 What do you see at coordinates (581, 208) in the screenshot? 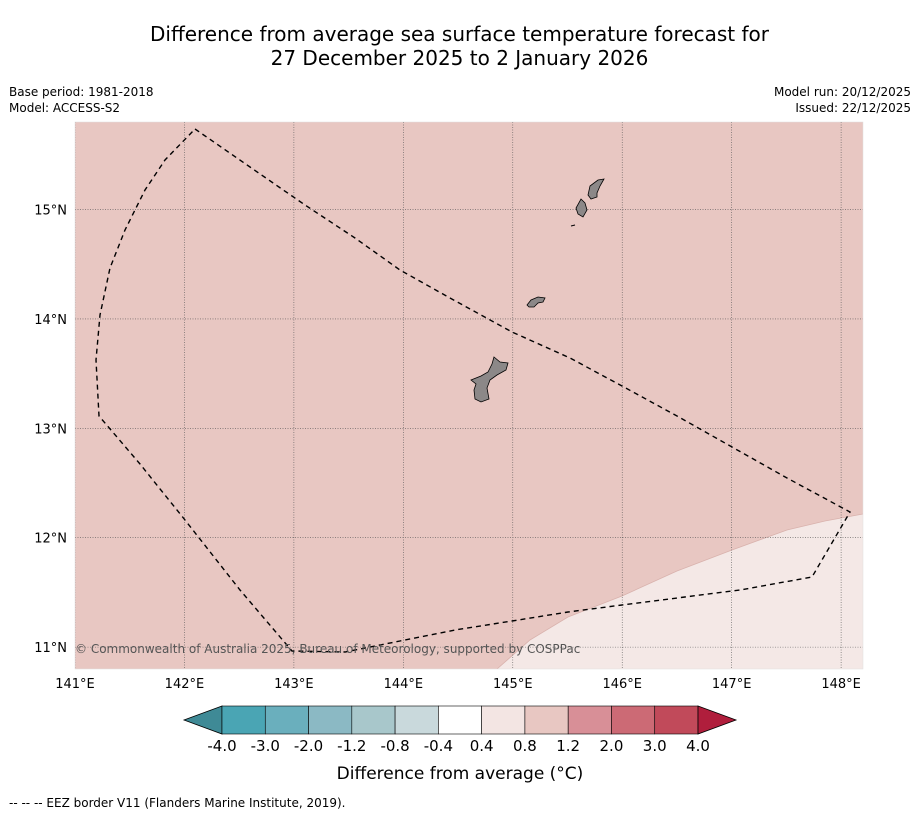
I see `tinian-island` at bounding box center [581, 208].